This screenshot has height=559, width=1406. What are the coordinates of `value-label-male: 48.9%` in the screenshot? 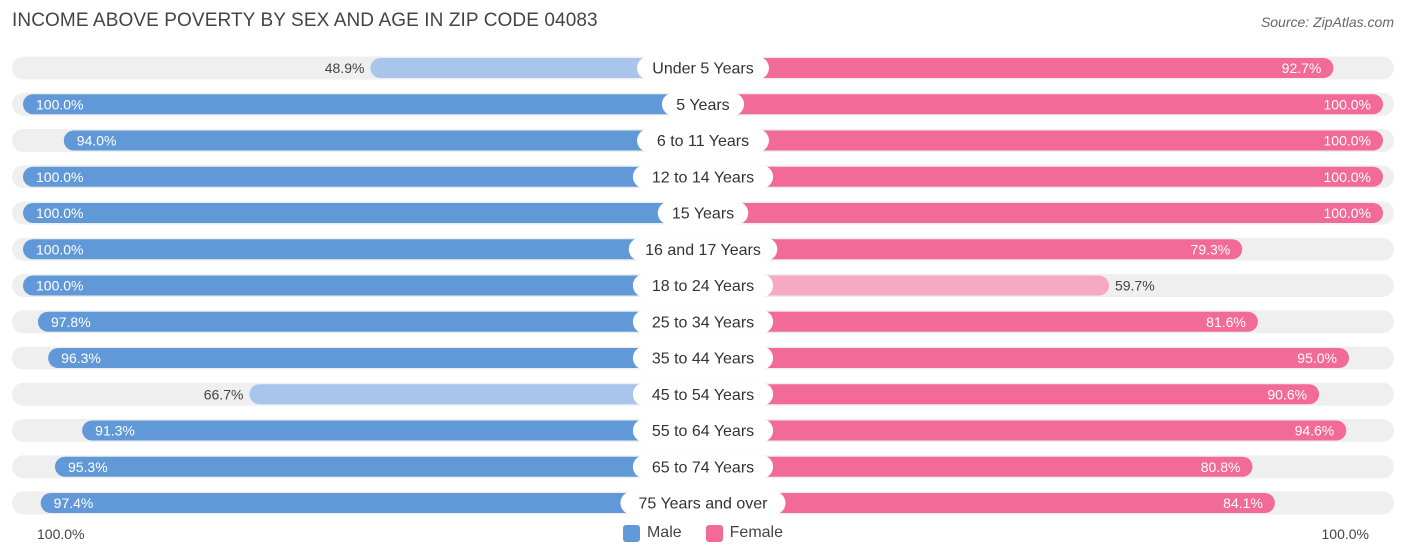 It's located at (345, 68).